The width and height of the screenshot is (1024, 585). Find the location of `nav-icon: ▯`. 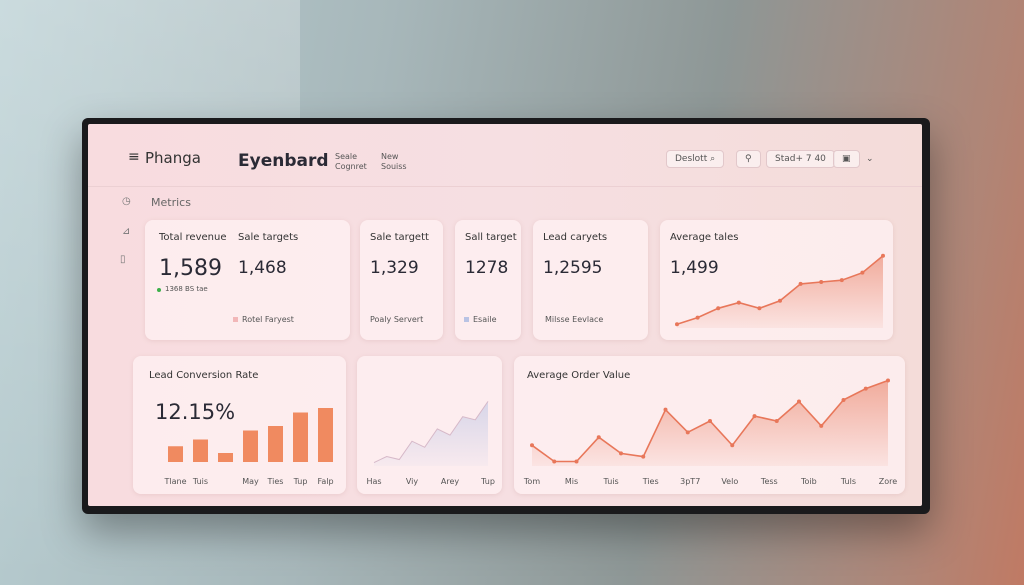

nav-icon: ▯ is located at coordinates (123, 259).